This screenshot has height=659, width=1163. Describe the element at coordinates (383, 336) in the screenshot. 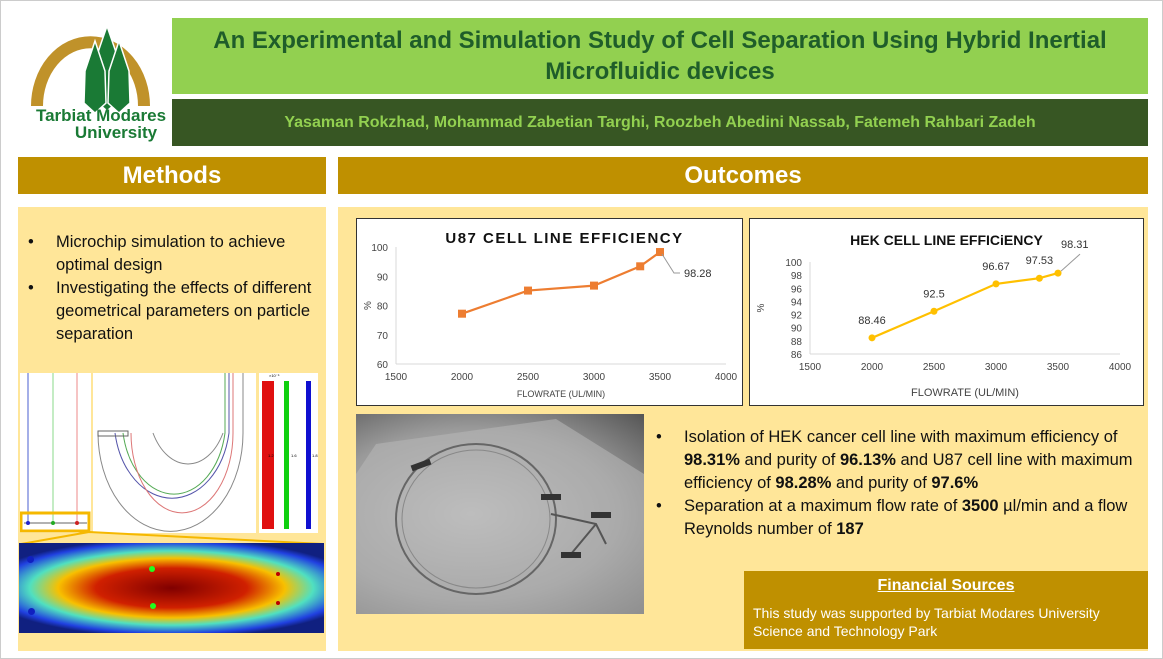

I see `y-tick-label: 70` at that location.